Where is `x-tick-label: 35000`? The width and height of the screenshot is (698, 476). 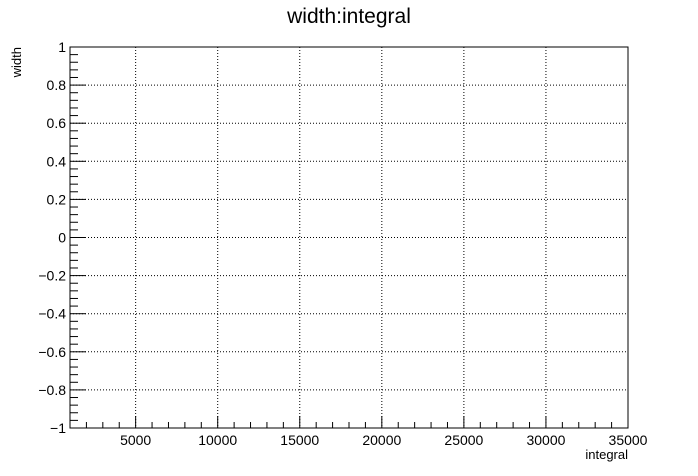
x-tick-label: 35000 is located at coordinates (628, 440).